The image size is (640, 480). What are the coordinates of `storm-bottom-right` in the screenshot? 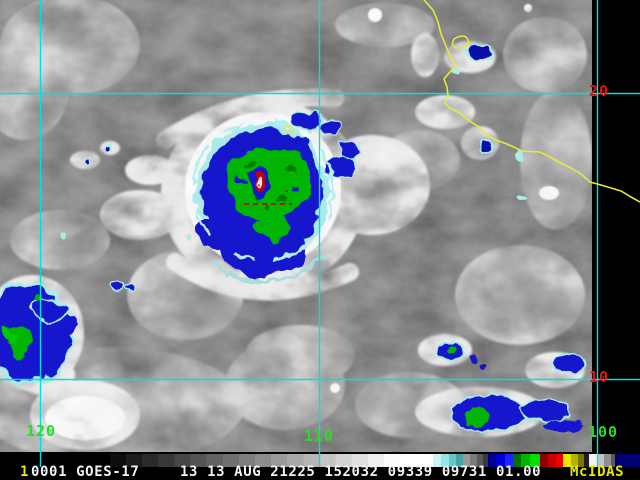 It's located at (511, 386).